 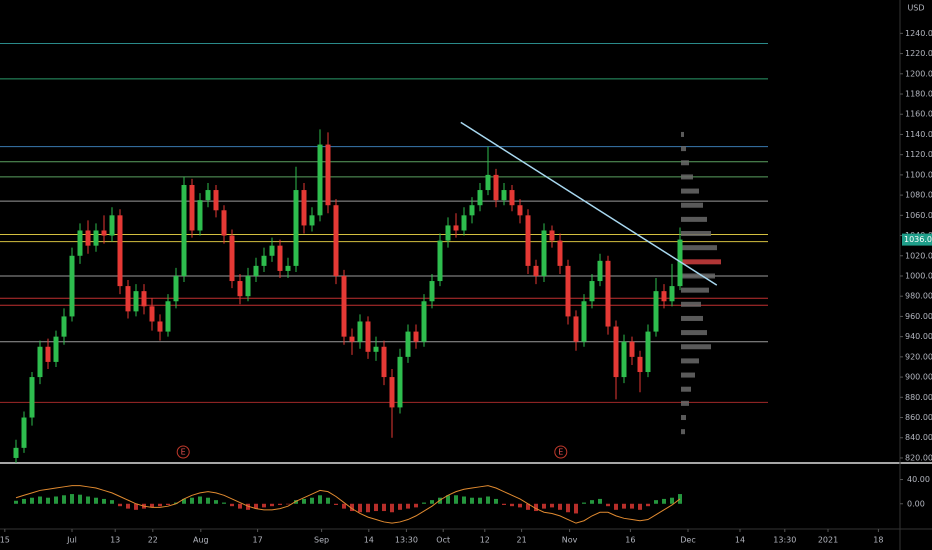 What do you see at coordinates (918, 255) in the screenshot?
I see `y-tick-label: 1020.00` at bounding box center [918, 255].